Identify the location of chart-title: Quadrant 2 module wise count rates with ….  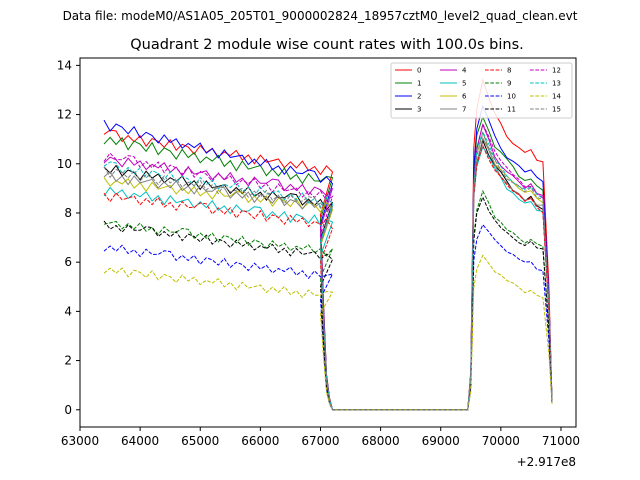
(327, 45).